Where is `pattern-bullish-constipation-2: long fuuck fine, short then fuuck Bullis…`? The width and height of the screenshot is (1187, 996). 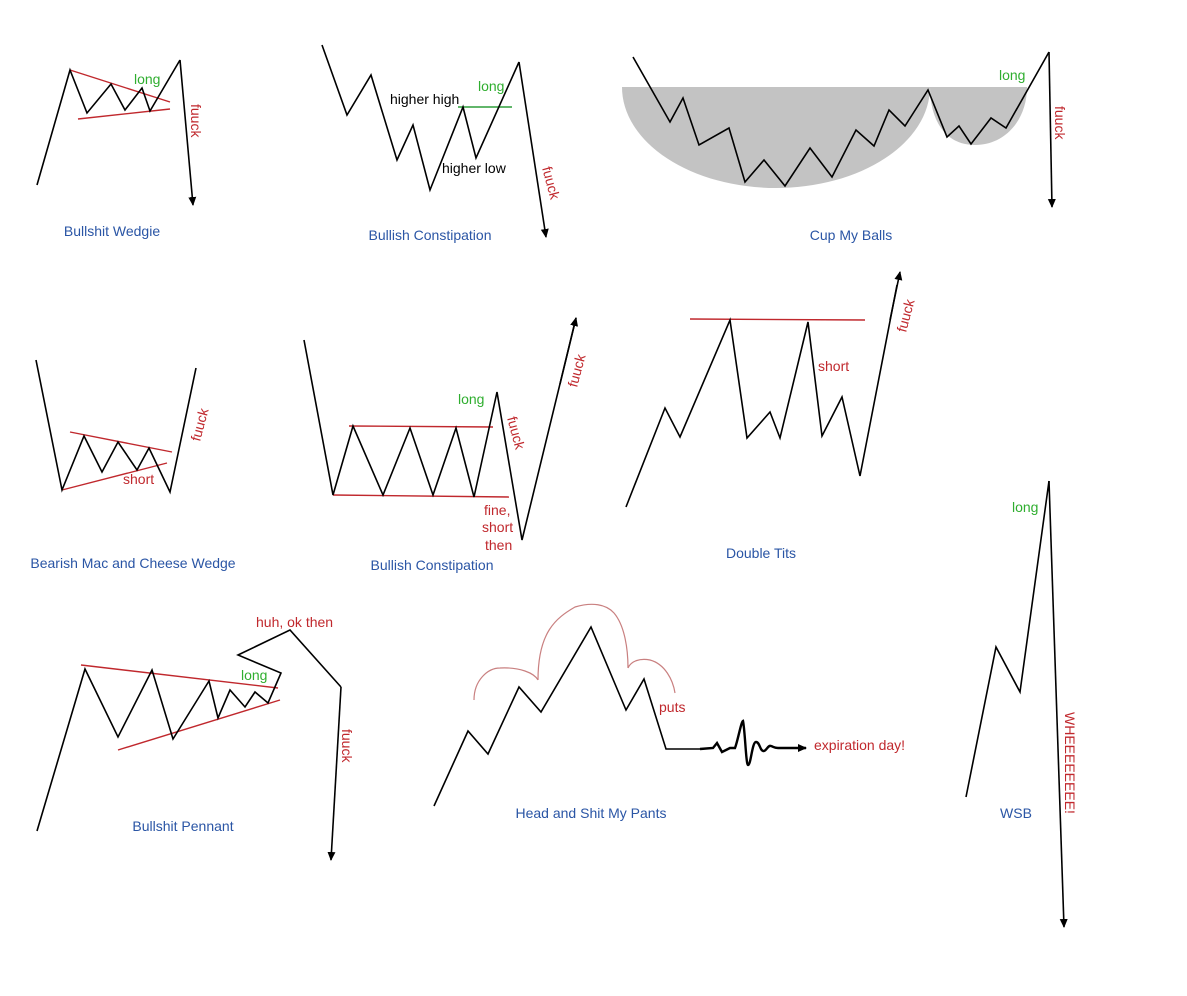 pattern-bullish-constipation-2: long fuuck fine, short then fuuck Bullis… is located at coordinates (446, 445).